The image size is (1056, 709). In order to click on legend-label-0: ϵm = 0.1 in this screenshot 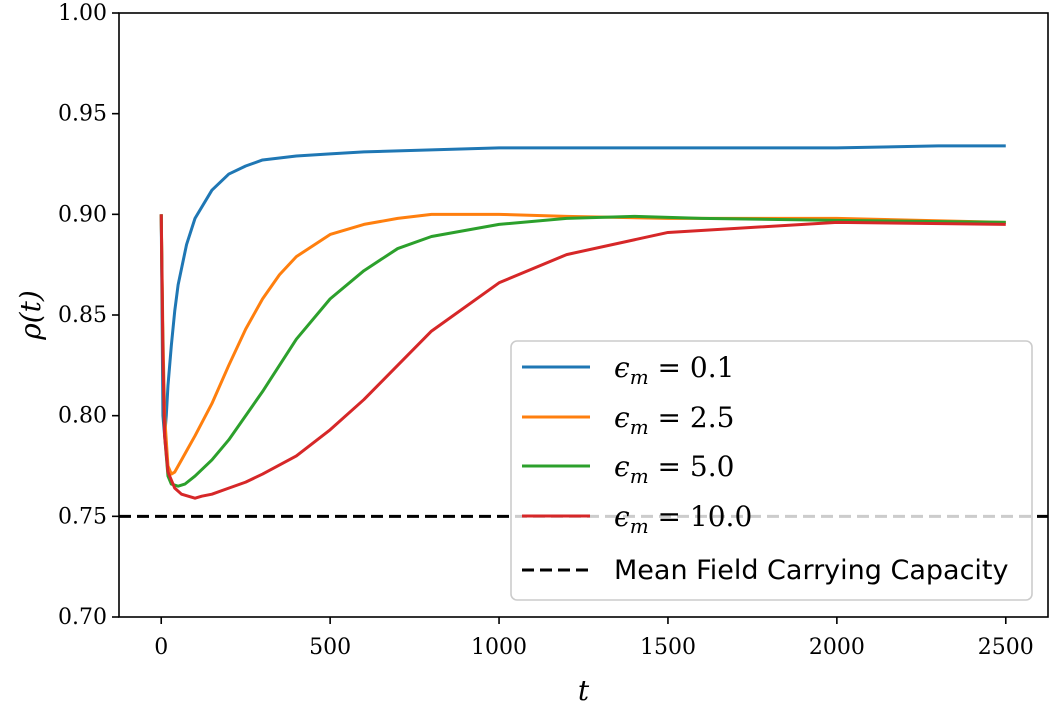, I will do `click(674, 370)`.